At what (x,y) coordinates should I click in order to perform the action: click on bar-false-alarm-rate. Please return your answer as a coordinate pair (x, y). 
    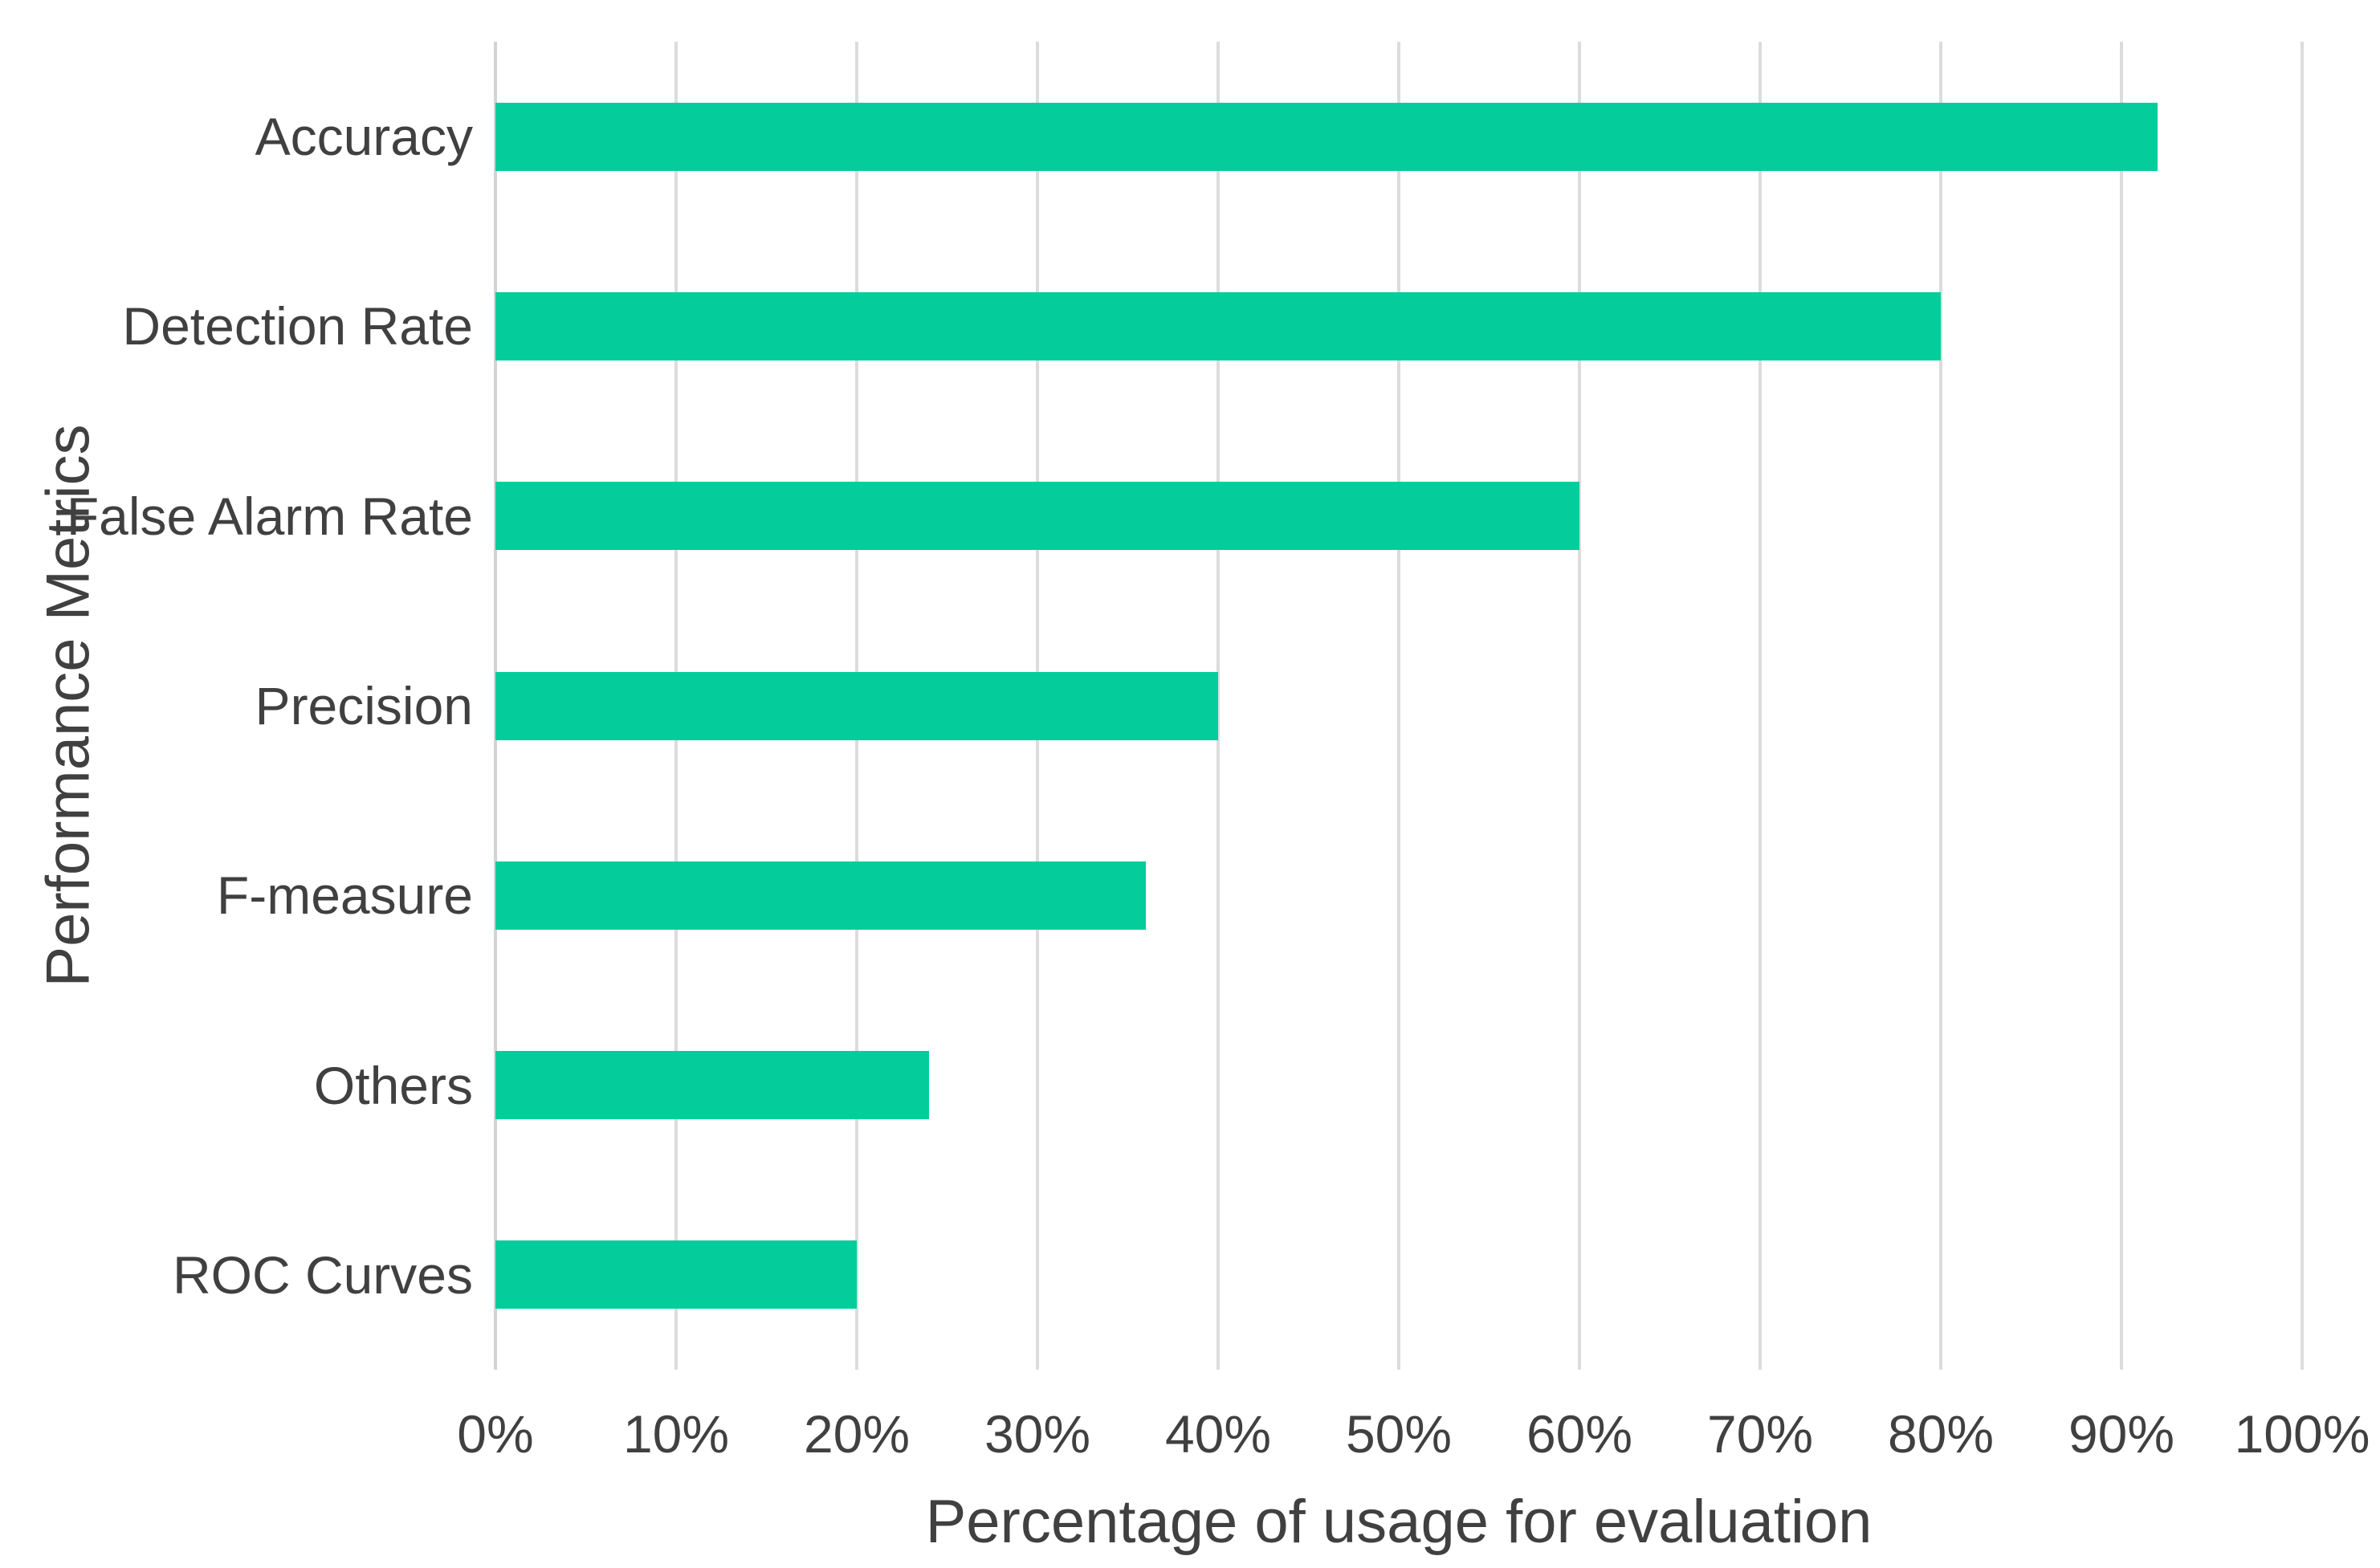
    Looking at the image, I should click on (1037, 516).